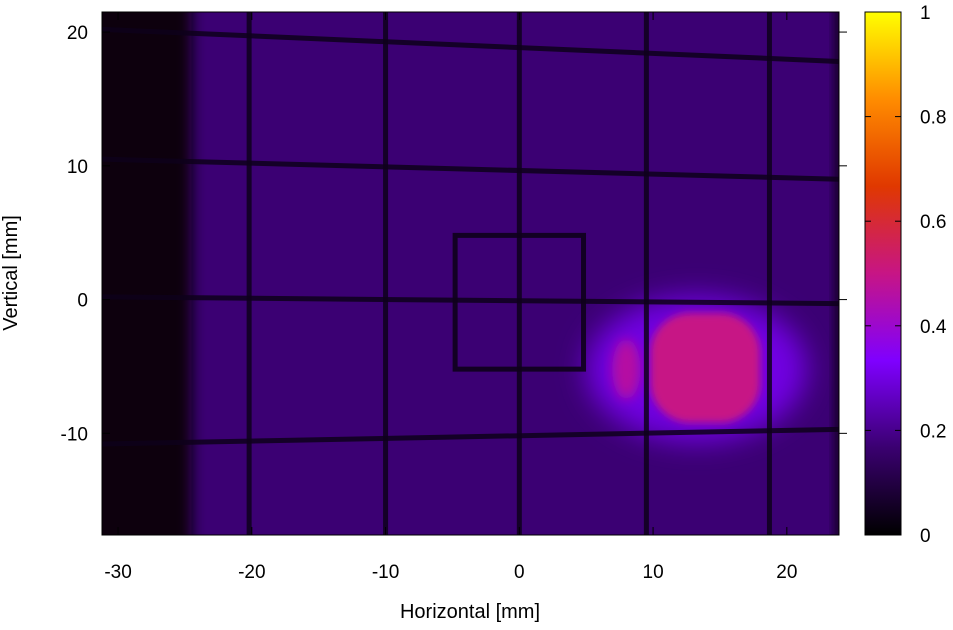  What do you see at coordinates (117, 572) in the screenshot?
I see `x-tick-label: -30` at bounding box center [117, 572].